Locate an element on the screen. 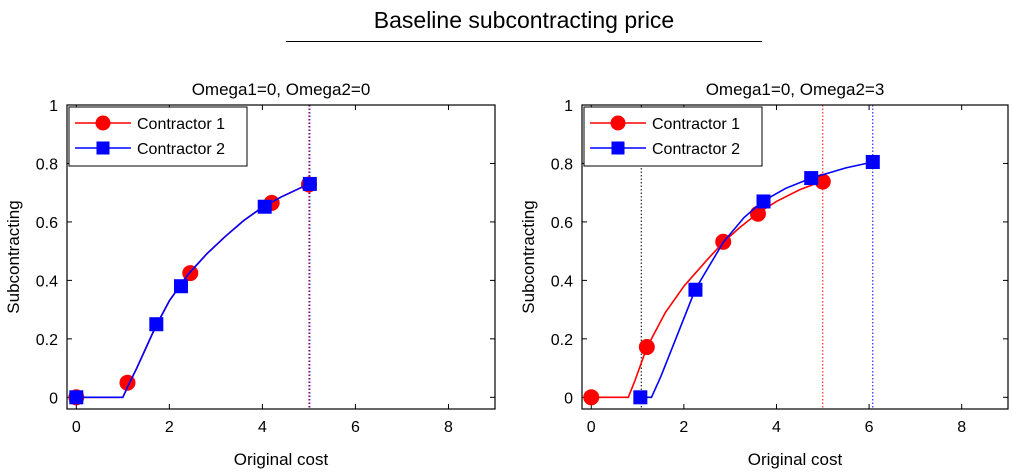 This screenshot has width=1013, height=475. figure-title: Baseline subcontracting price is located at coordinates (524, 20).